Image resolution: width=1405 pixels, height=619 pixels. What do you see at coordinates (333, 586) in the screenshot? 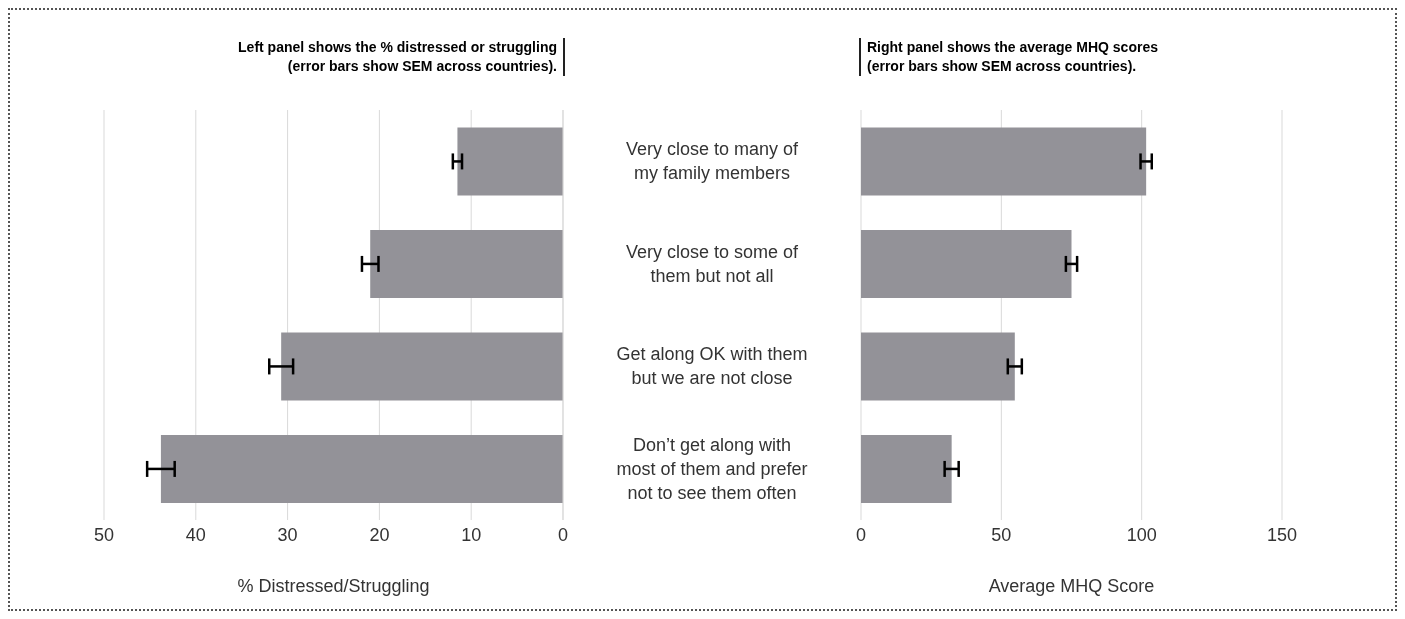
I see `x-axis-title: % Distressed/Struggling` at bounding box center [333, 586].